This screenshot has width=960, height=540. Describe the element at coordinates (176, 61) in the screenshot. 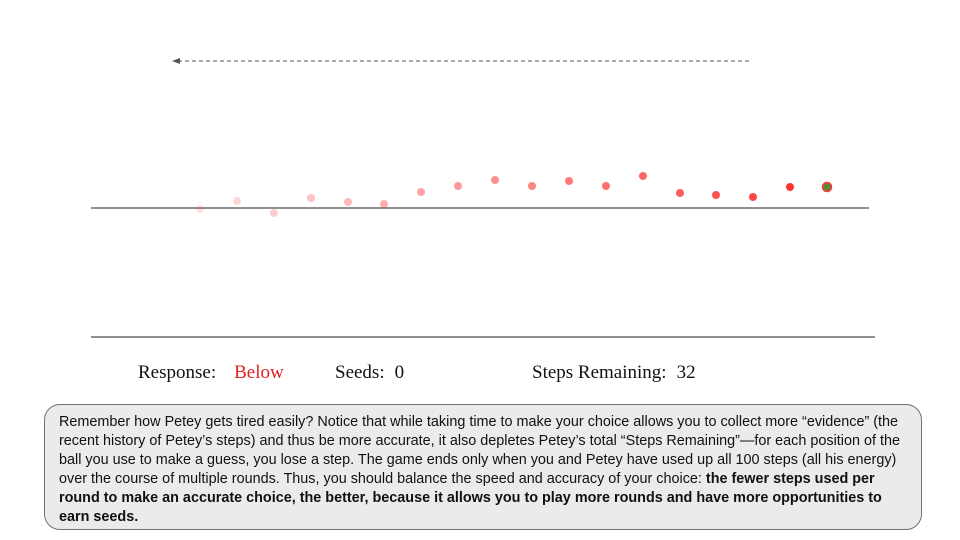

I see `direction-arrow-head` at that location.